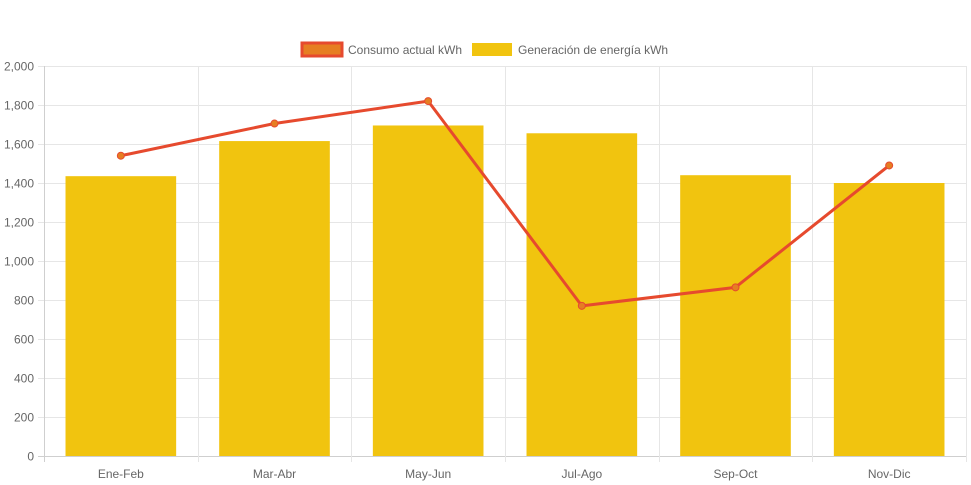 The width and height of the screenshot is (971, 485). What do you see at coordinates (492, 49) in the screenshot?
I see `legend-swatch-generacion` at bounding box center [492, 49].